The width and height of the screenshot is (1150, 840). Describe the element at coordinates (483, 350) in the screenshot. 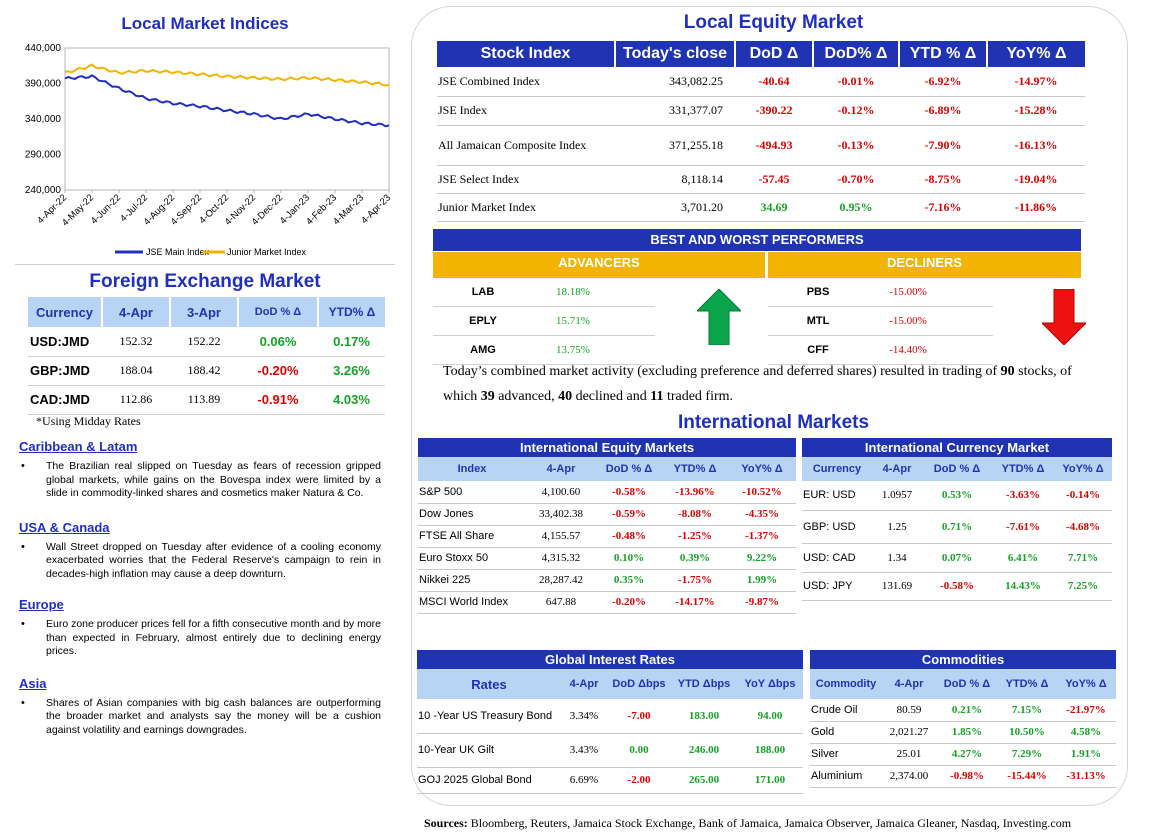

I see `advancers-ticker: AMG` at that location.